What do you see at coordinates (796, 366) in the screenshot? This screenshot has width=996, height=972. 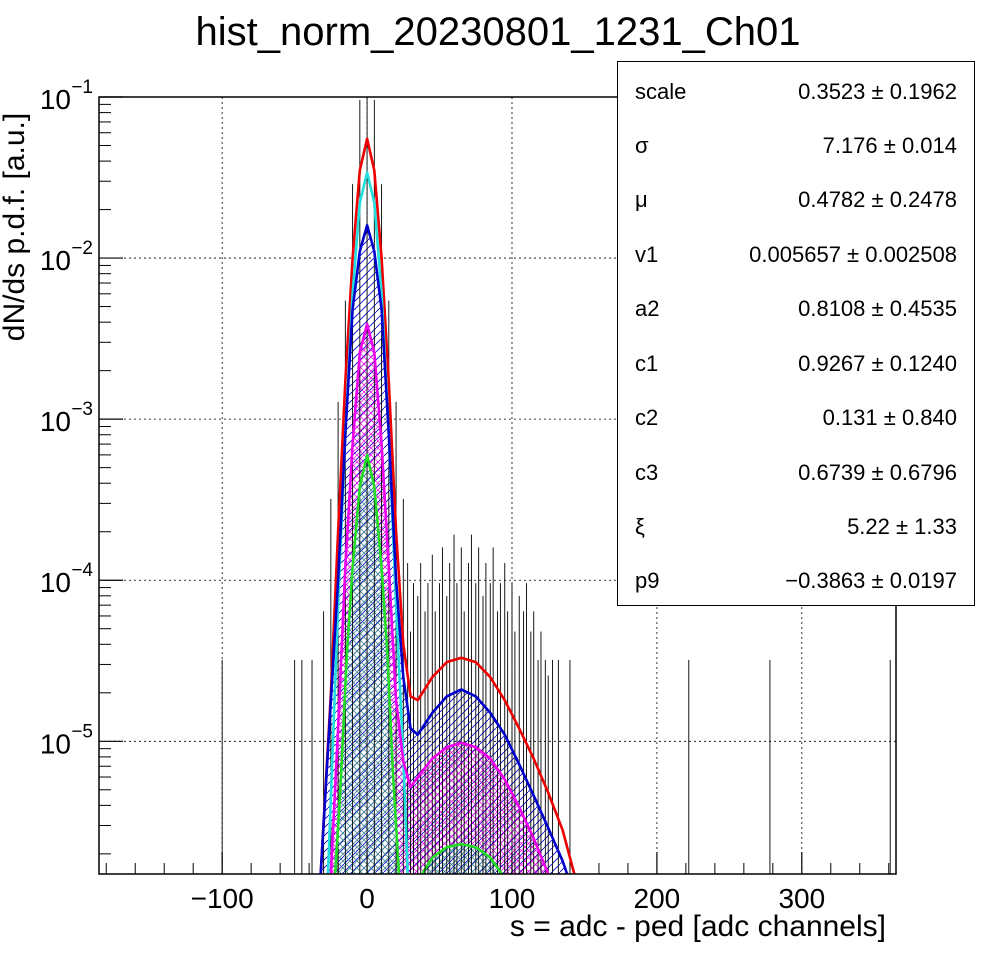 I see `stat-row: c1 0.9267 ± 0.1240` at bounding box center [796, 366].